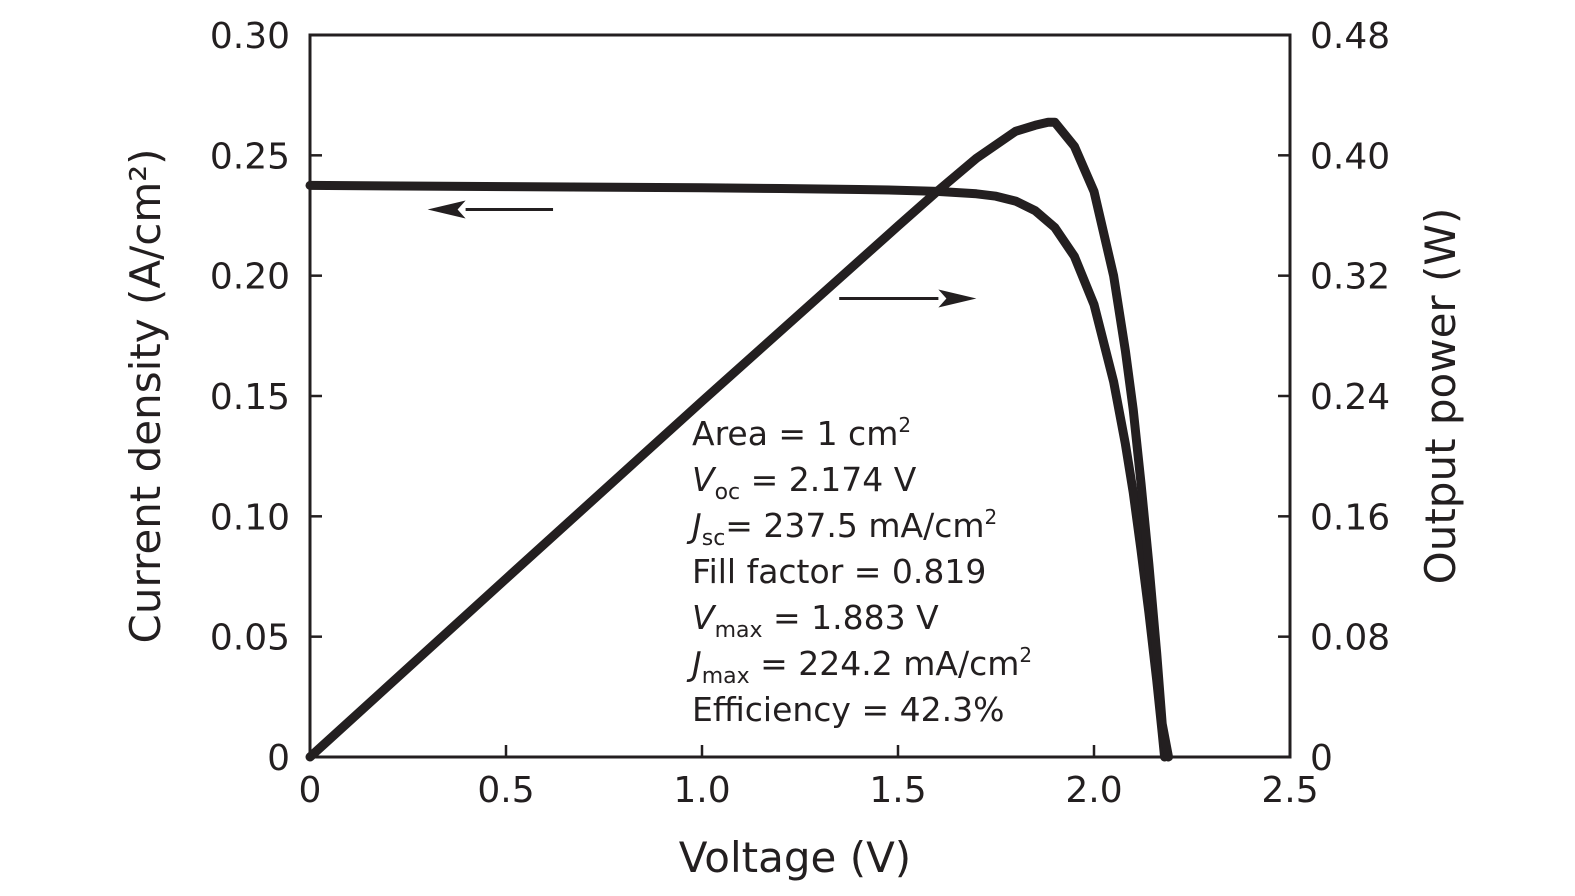 Image resolution: width=1575 pixels, height=896 pixels. I want to click on left-y-tick-label: 0, so click(278, 758).